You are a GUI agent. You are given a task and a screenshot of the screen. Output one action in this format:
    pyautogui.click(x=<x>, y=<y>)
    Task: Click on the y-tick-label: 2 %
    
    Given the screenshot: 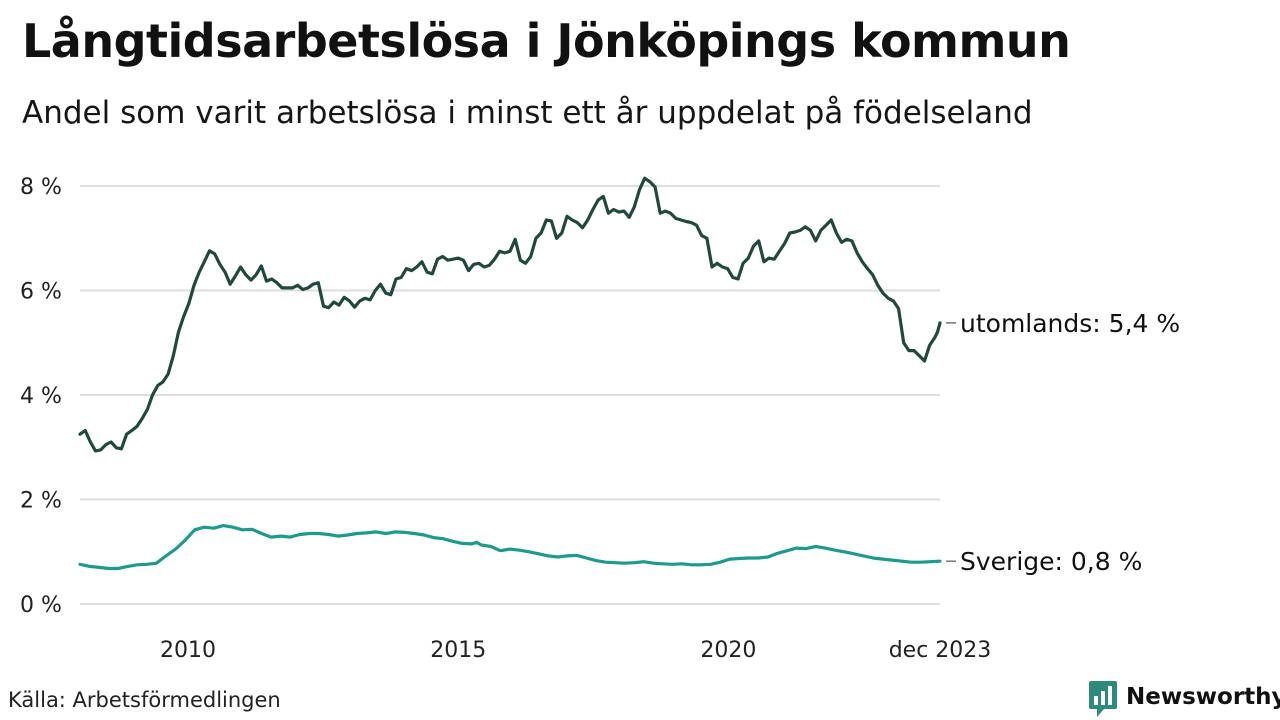 What is the action you would take?
    pyautogui.click(x=41, y=501)
    